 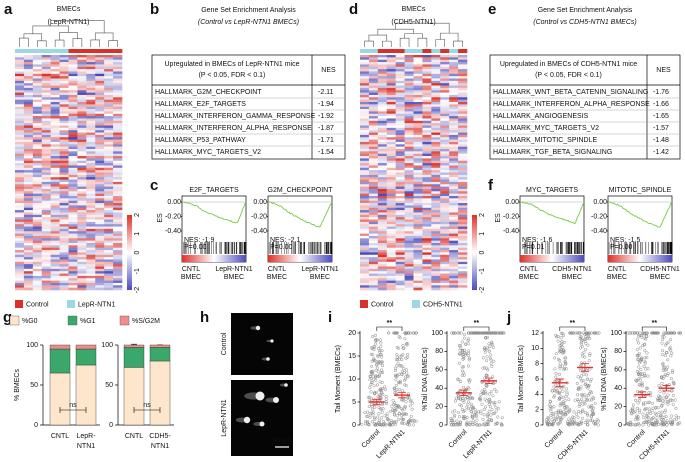 I want to click on panel-label: a, so click(x=8, y=9).